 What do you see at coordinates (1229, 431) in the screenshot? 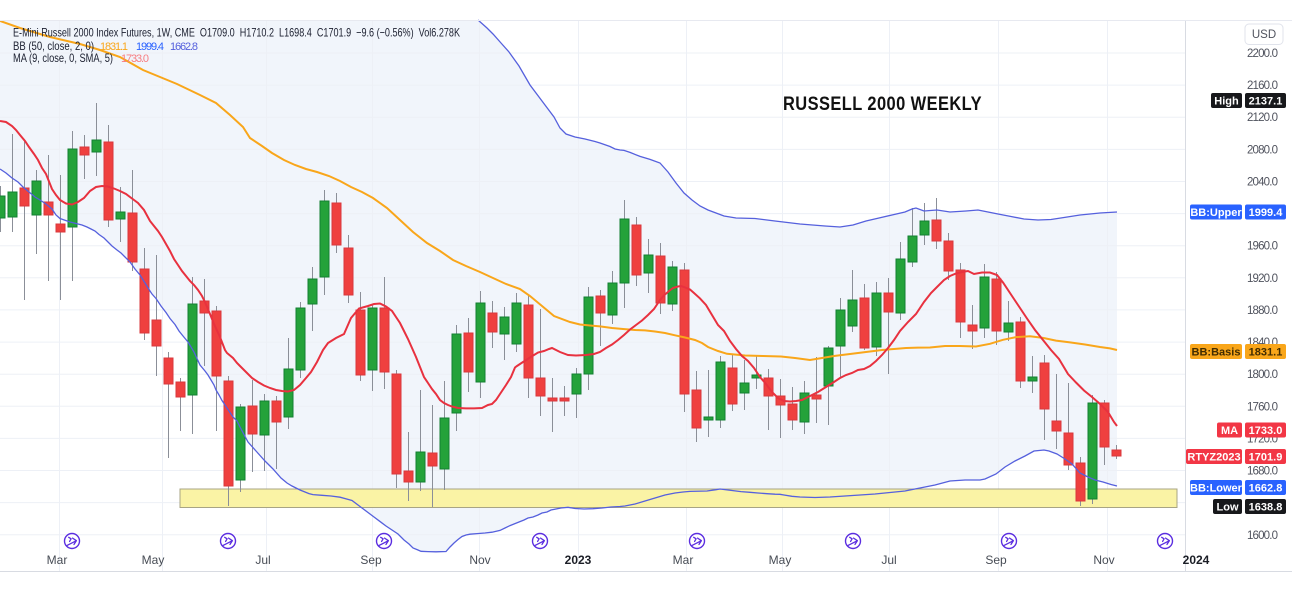
I see `svg-text: MA` at bounding box center [1229, 431].